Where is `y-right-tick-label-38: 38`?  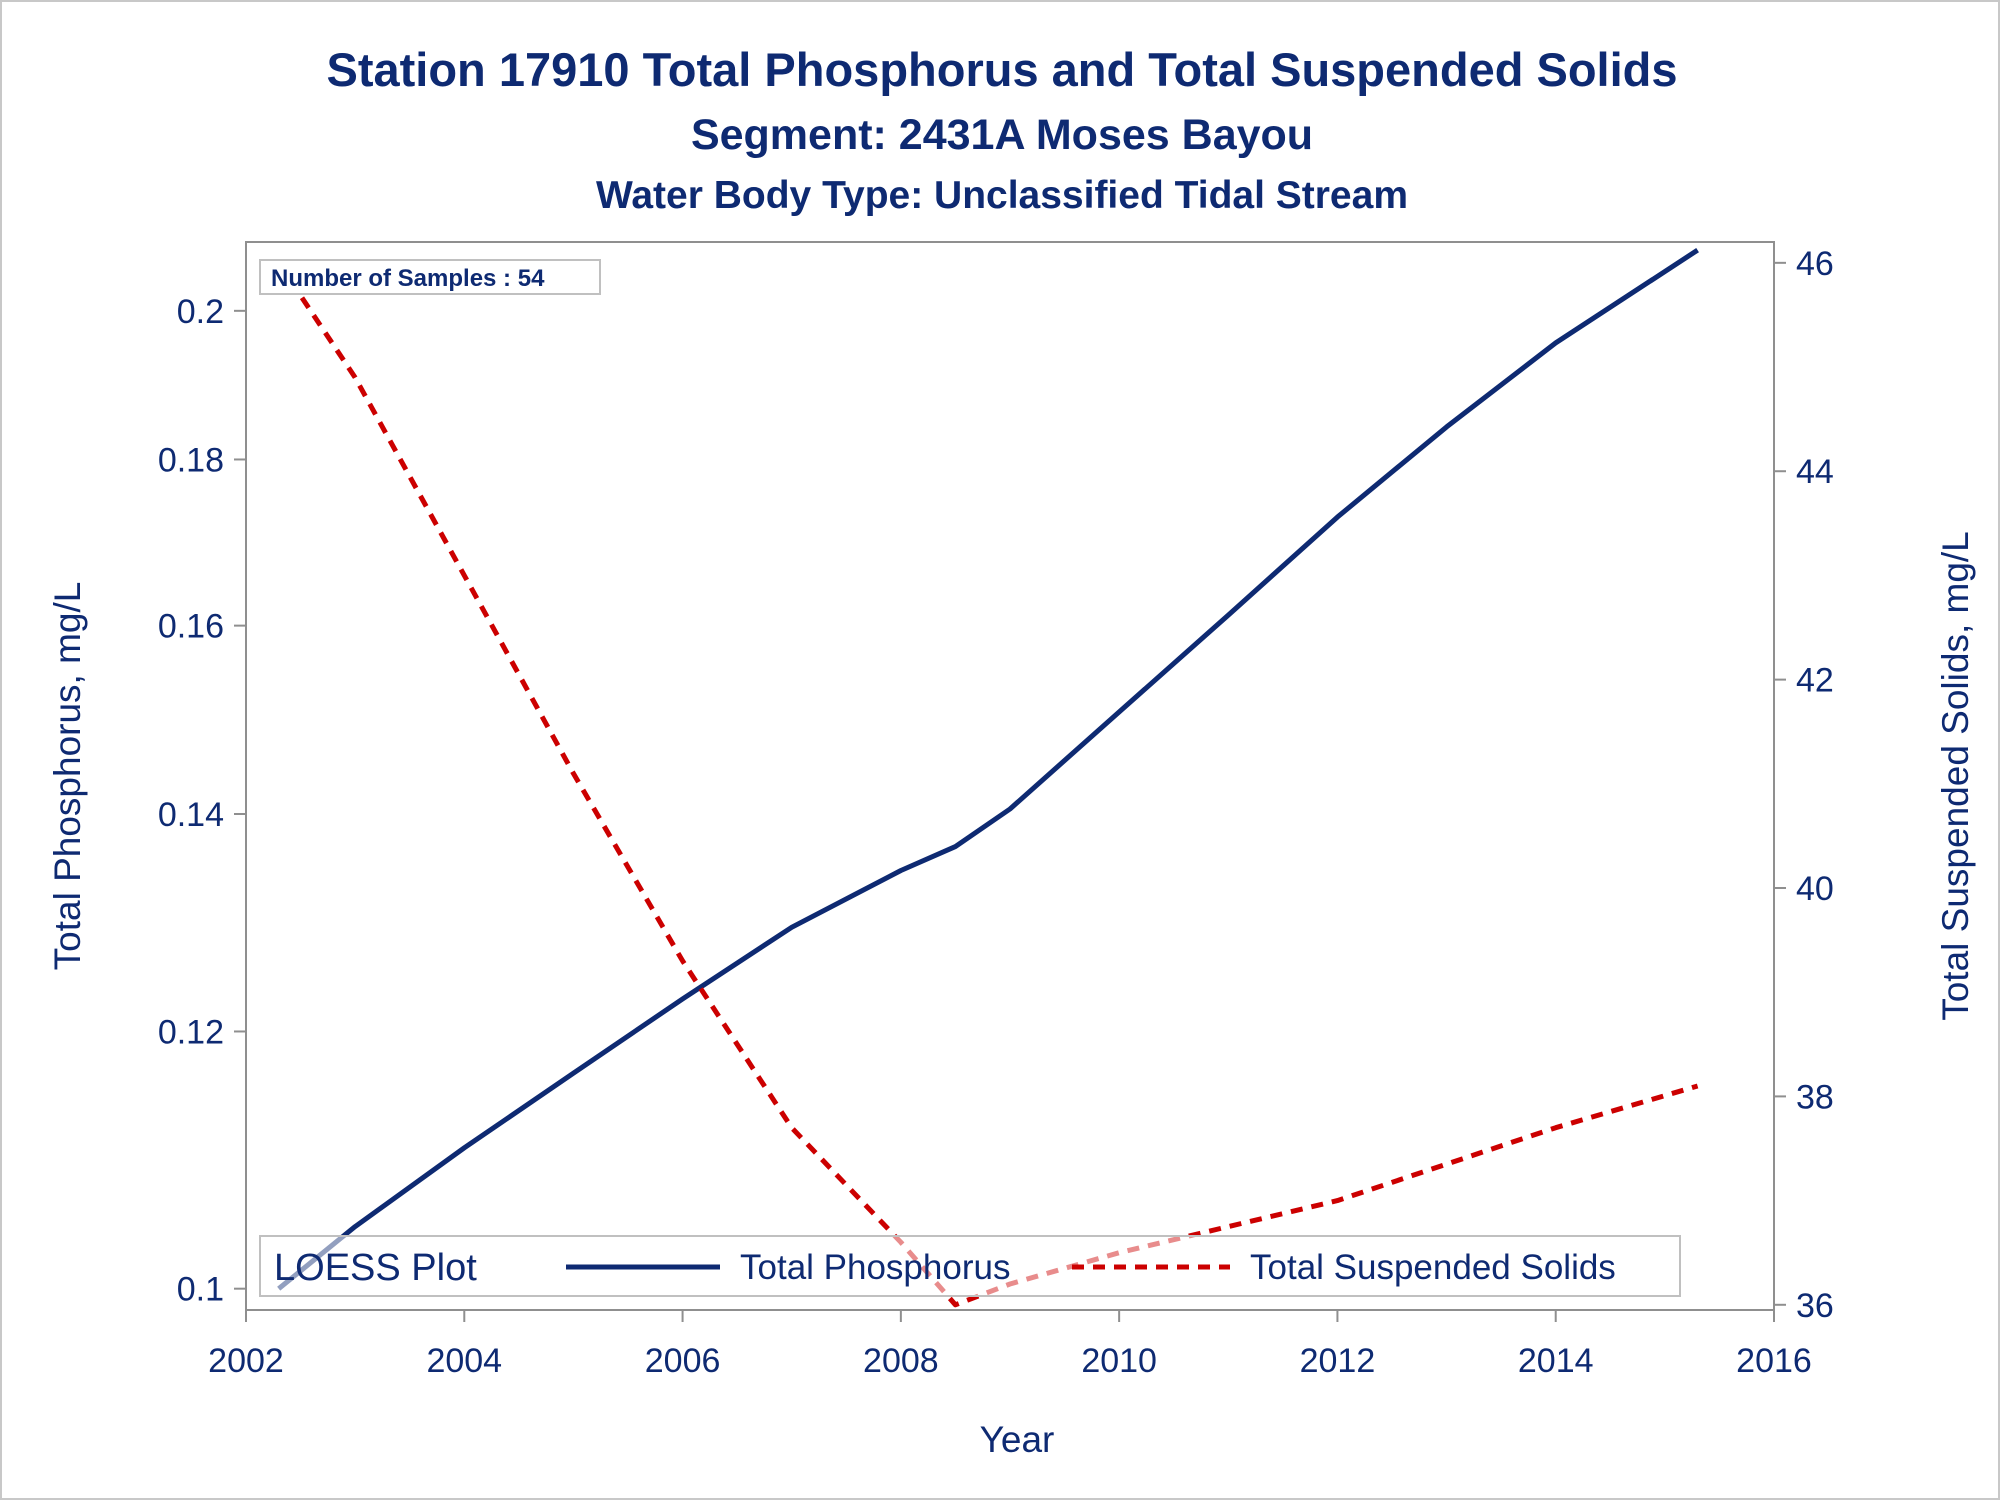 y-right-tick-label-38: 38 is located at coordinates (1815, 1097).